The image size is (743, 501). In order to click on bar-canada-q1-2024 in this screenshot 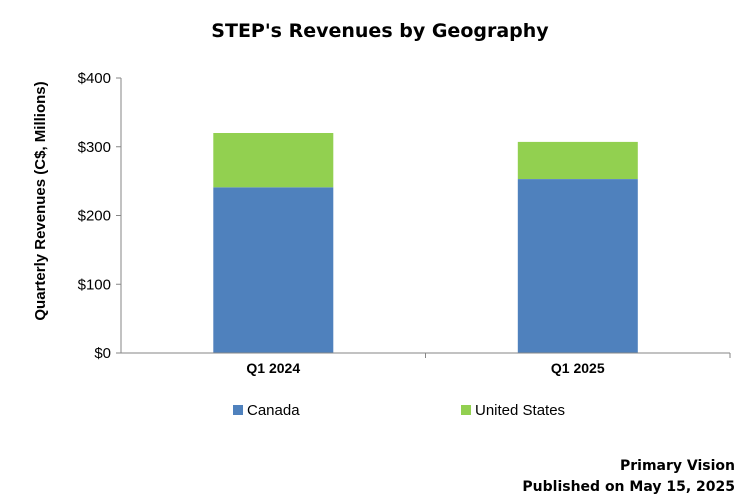, I will do `click(273, 270)`.